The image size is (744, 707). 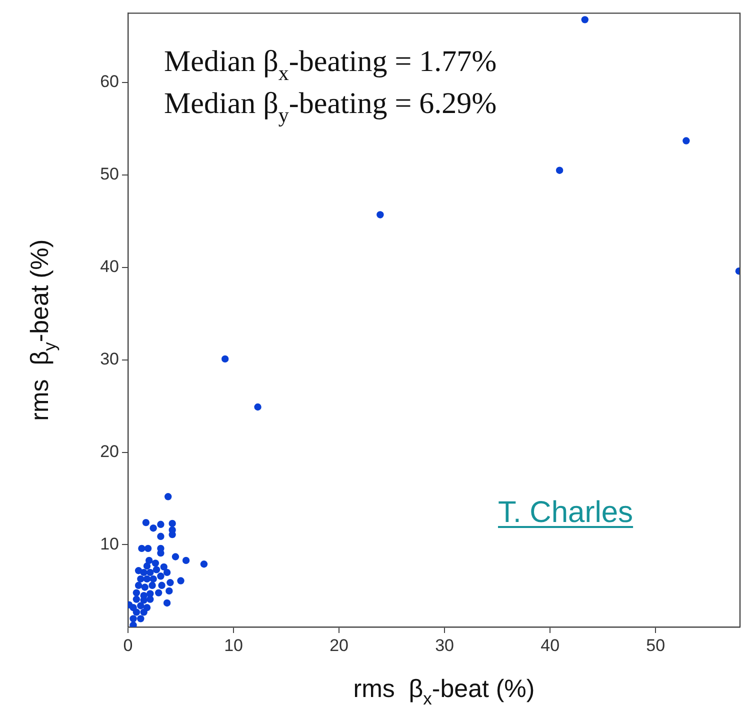 I want to click on y-tick-label: 60, so click(x=109, y=82).